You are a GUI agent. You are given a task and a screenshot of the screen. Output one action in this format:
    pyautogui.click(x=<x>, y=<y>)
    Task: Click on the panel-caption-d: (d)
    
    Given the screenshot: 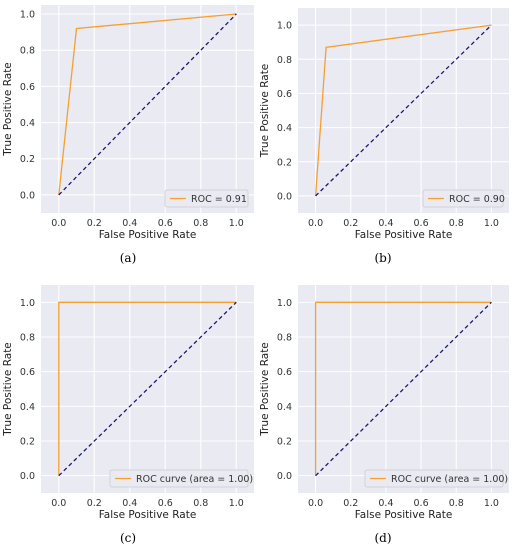 What is the action you would take?
    pyautogui.click(x=383, y=538)
    